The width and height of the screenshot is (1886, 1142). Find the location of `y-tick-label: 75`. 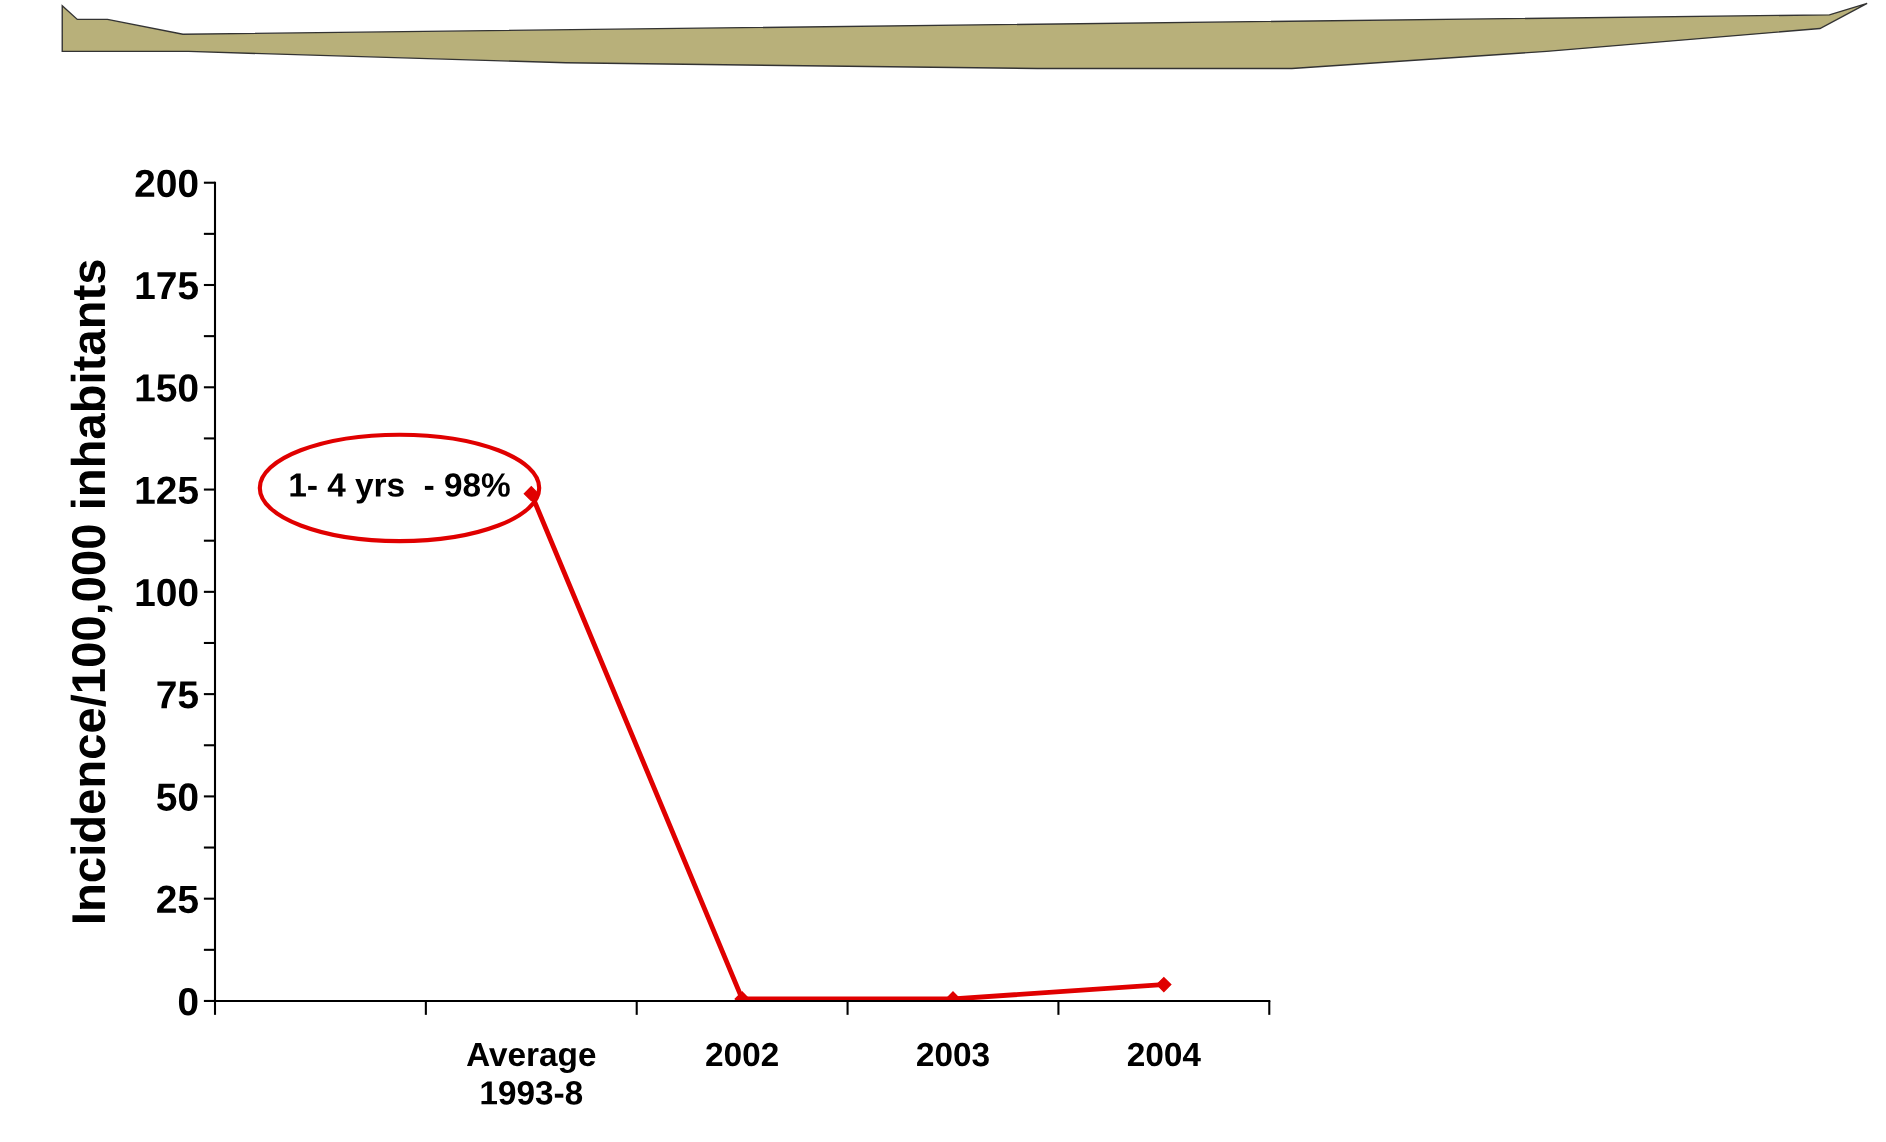

y-tick-label: 75 is located at coordinates (177, 695).